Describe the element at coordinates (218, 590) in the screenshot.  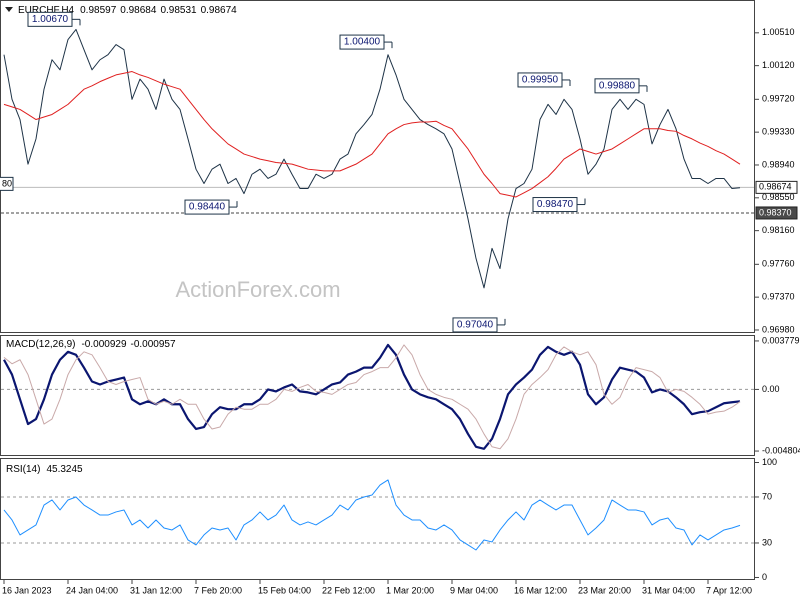
I see `x-tick-label: 7 Feb 20:00` at that location.